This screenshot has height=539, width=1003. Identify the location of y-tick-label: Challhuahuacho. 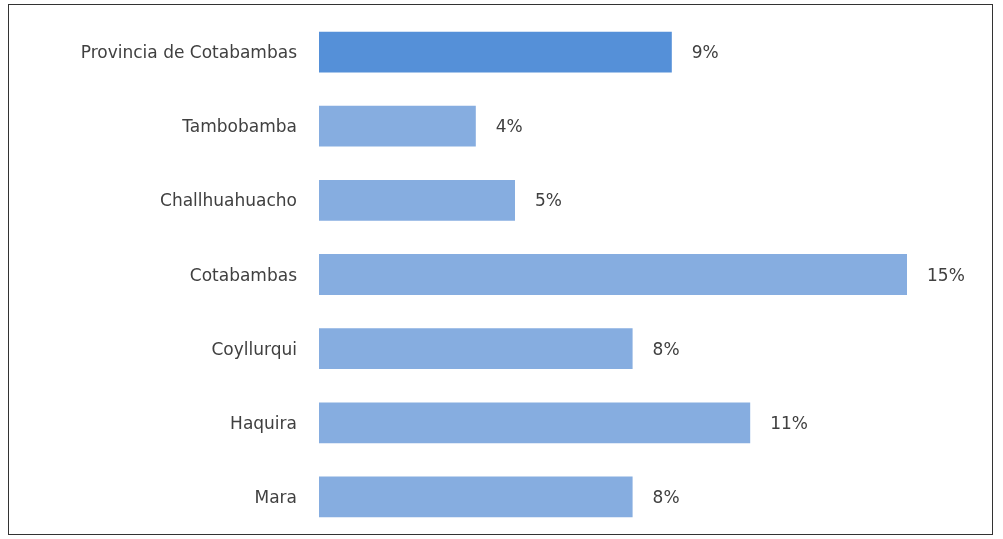
(228, 200).